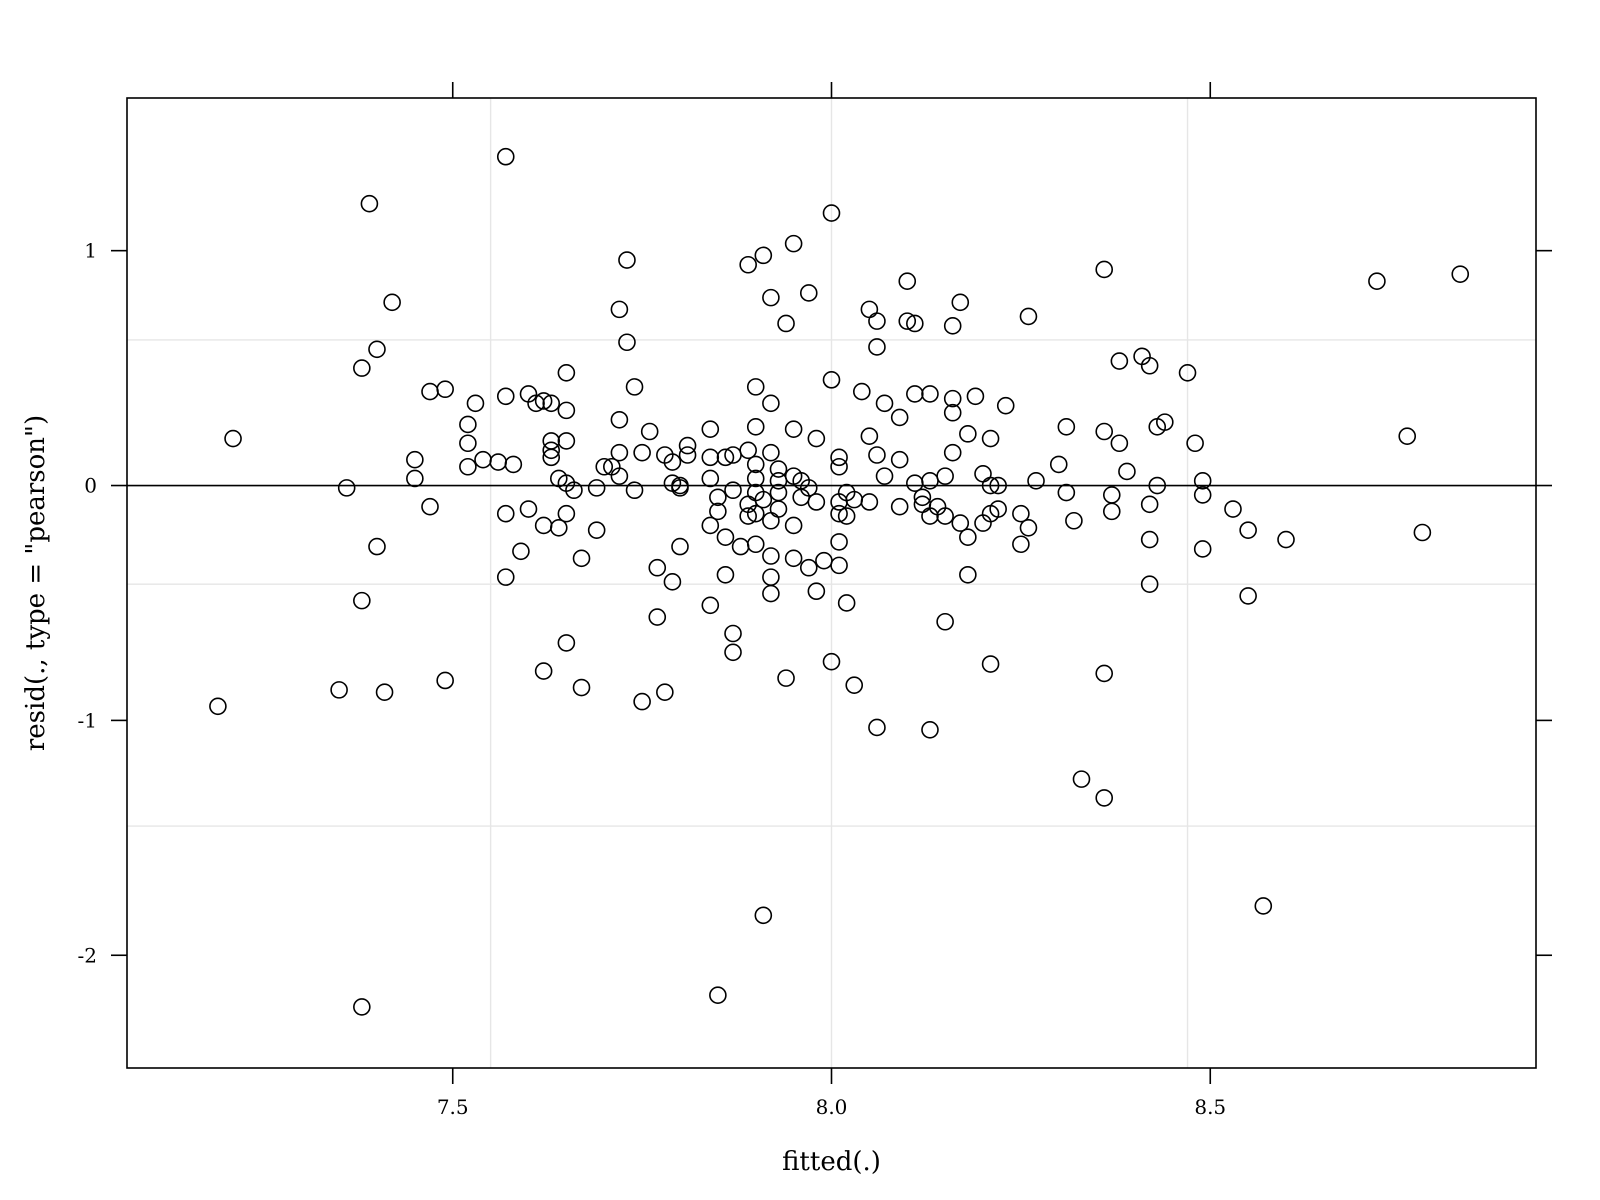 This screenshot has width=1600, height=1200. Describe the element at coordinates (90, 251) in the screenshot. I see `y-tick-label-3: 1` at that location.